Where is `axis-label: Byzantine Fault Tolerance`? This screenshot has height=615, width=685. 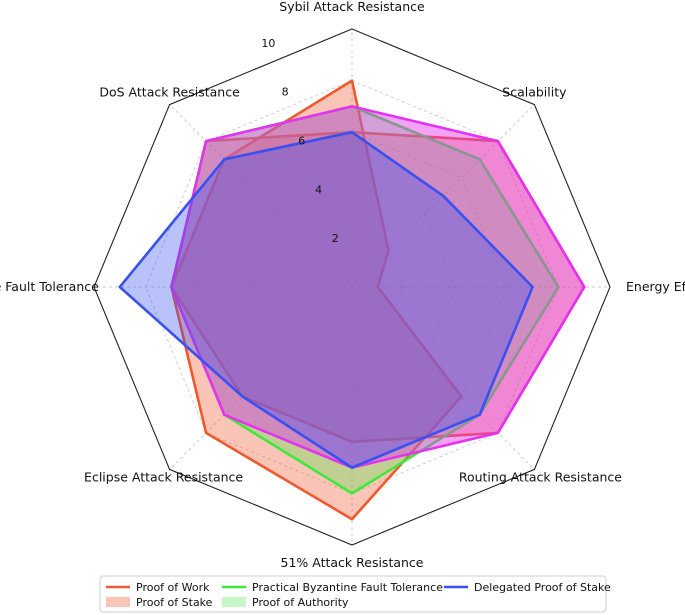 axis-label: Byzantine Fault Tolerance is located at coordinates (49, 286).